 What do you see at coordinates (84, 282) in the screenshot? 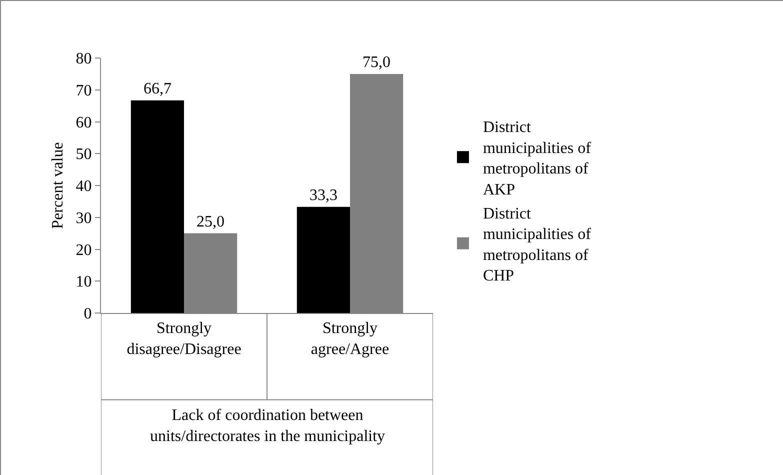
I see `y-tick-label: 10` at bounding box center [84, 282].